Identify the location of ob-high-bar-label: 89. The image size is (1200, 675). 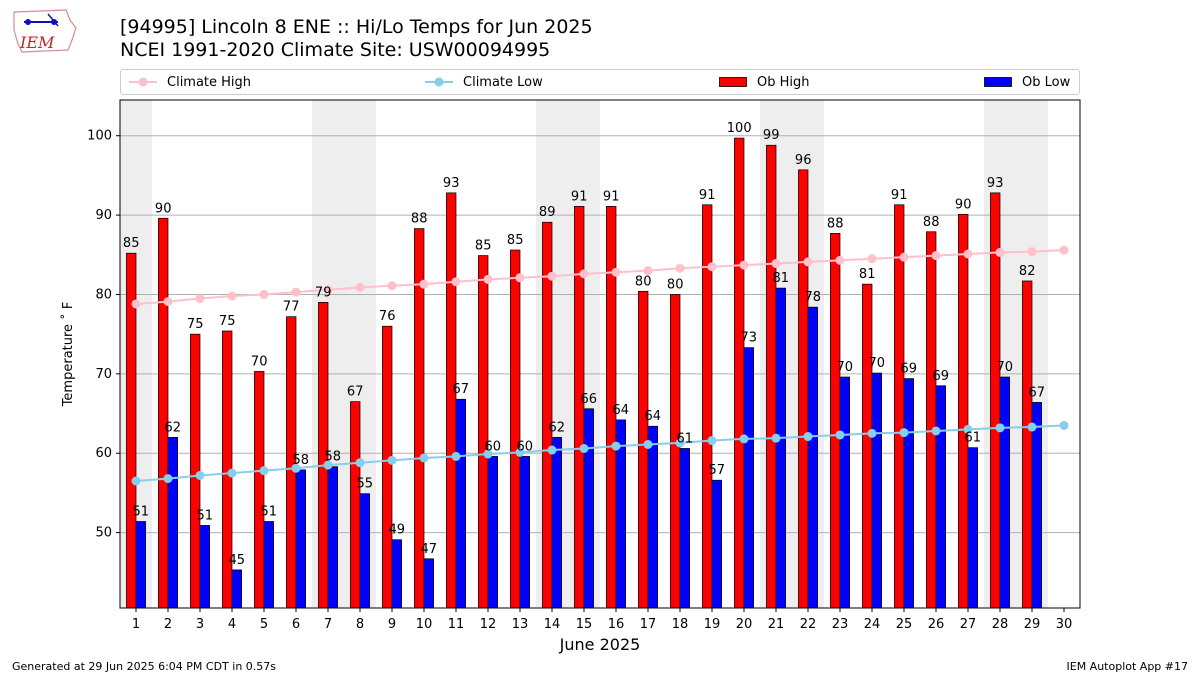
(547, 212).